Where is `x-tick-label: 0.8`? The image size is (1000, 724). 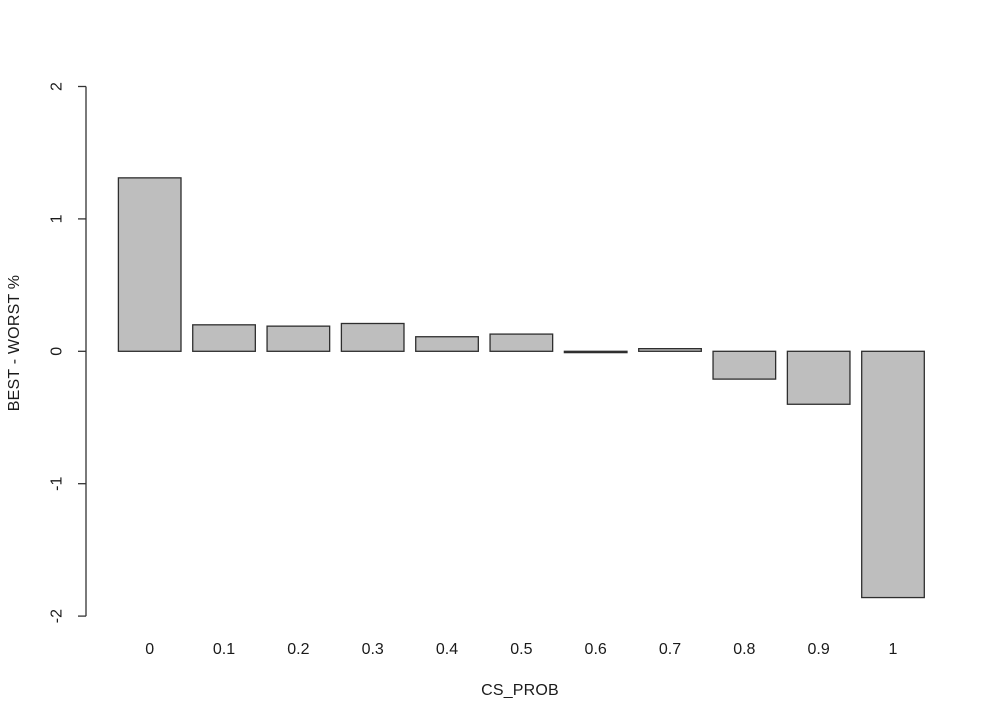 x-tick-label: 0.8 is located at coordinates (744, 649).